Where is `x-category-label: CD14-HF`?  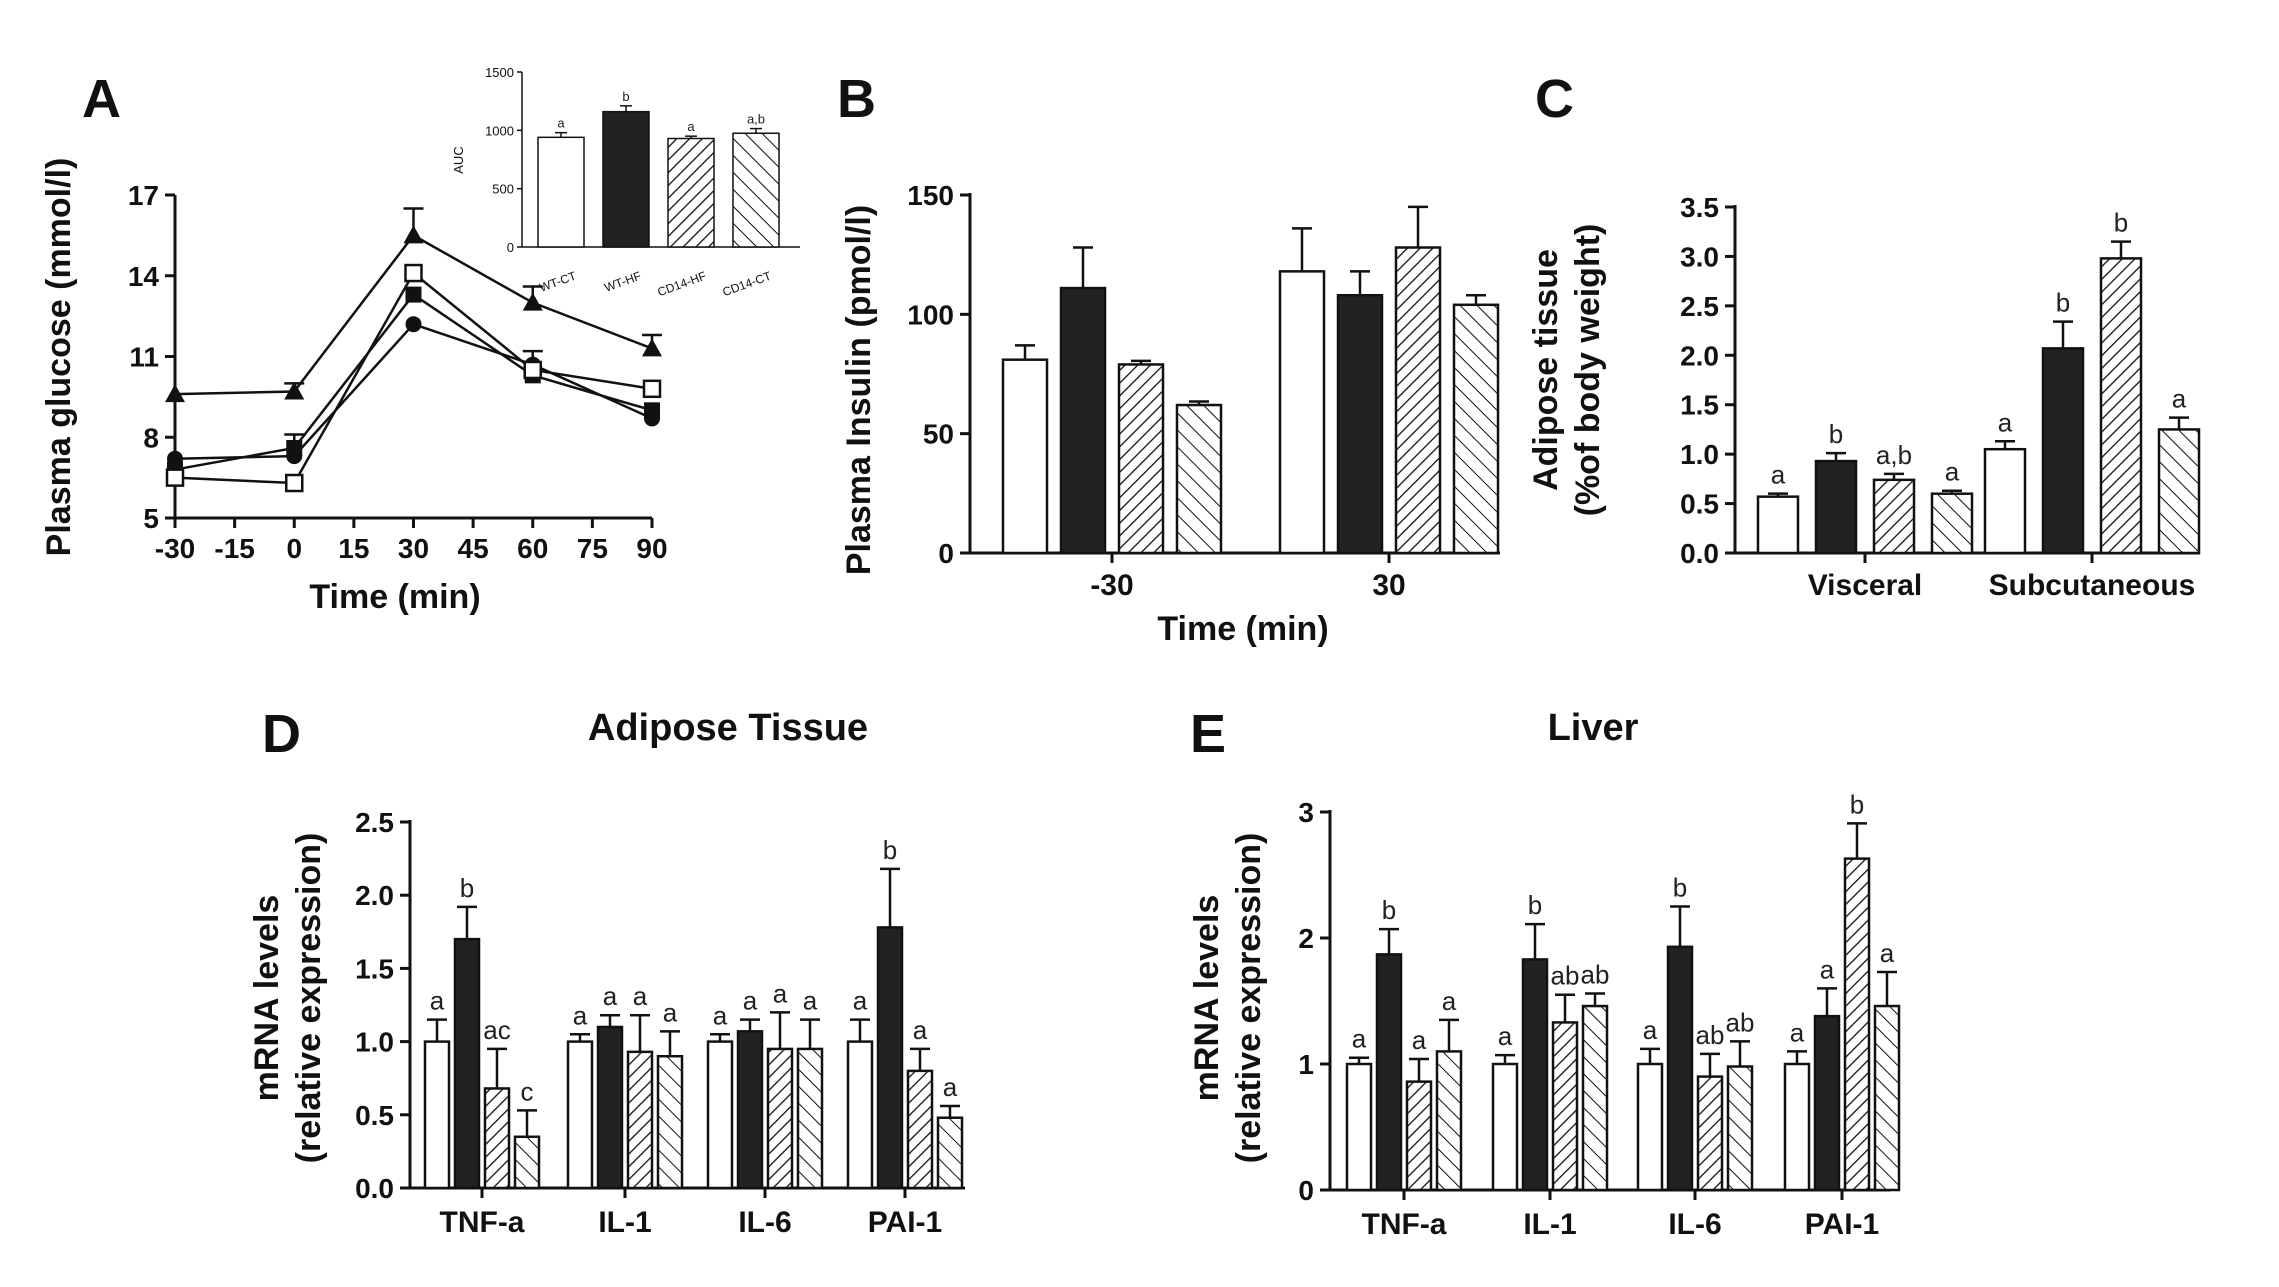
x-category-label: CD14-HF is located at coordinates (682, 284).